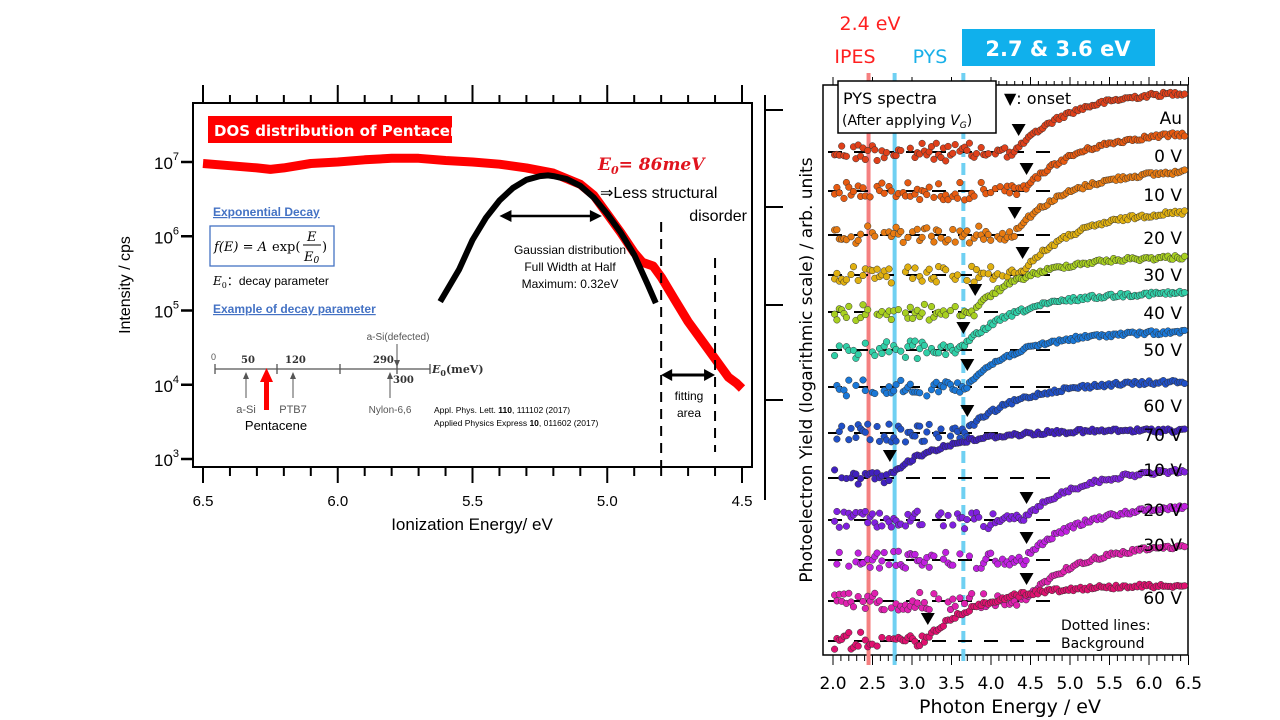 The height and width of the screenshot is (720, 1280). I want to click on x-axis-label: Ionization Energy/ eV, so click(472, 524).